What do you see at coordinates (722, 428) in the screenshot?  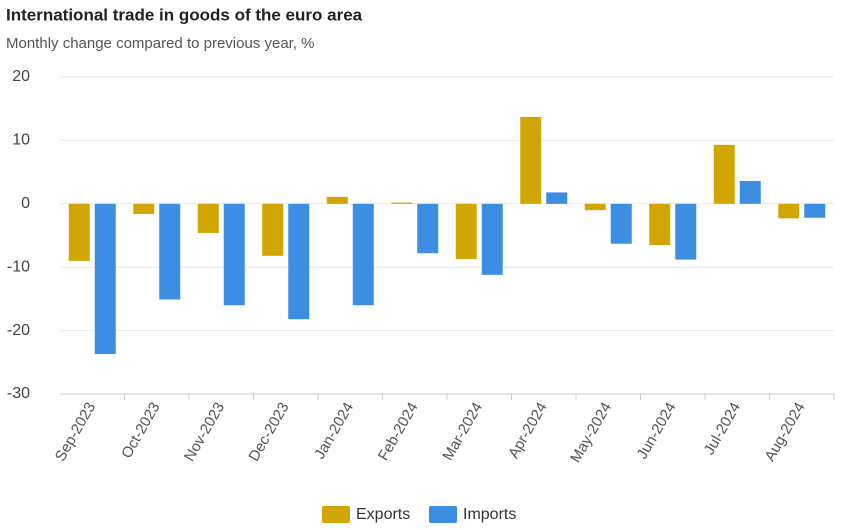 I see `x-tick-label: Jul-2024` at bounding box center [722, 428].